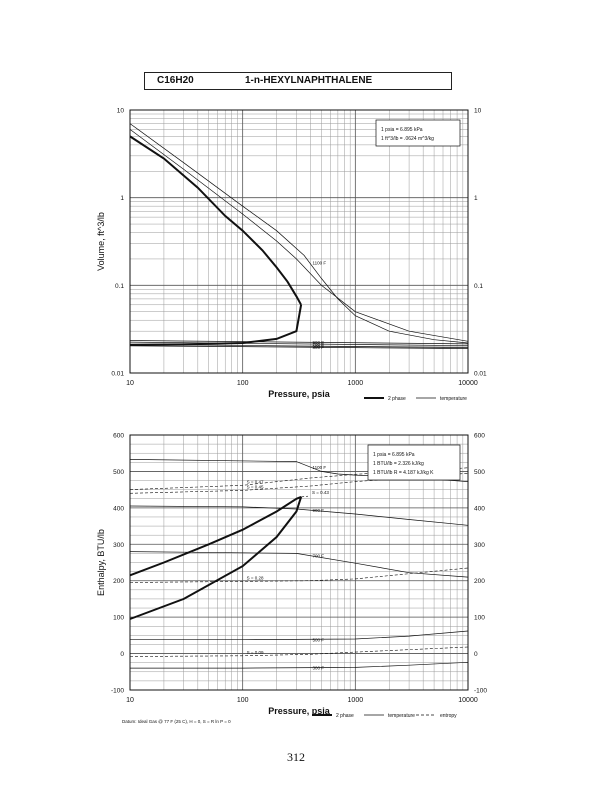 Image resolution: width=592 pixels, height=800 pixels. Describe the element at coordinates (243, 700) in the screenshot. I see `chart2-x-tick-label: 100` at that location.